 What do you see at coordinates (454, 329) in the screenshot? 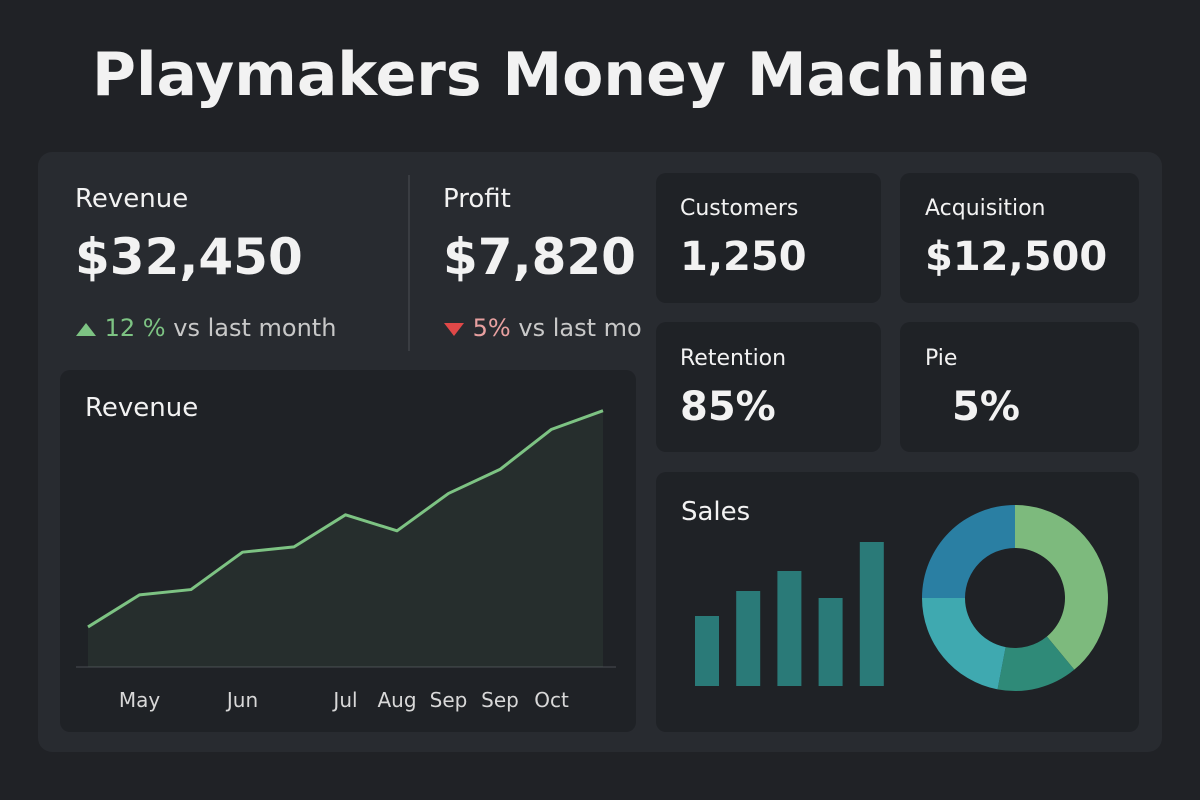
I see `down-arrow` at bounding box center [454, 329].